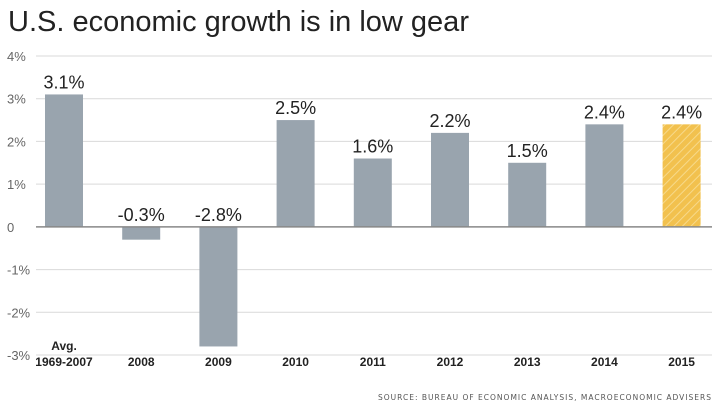 The image size is (720, 405). I want to click on bar-highlighted, so click(681, 175).